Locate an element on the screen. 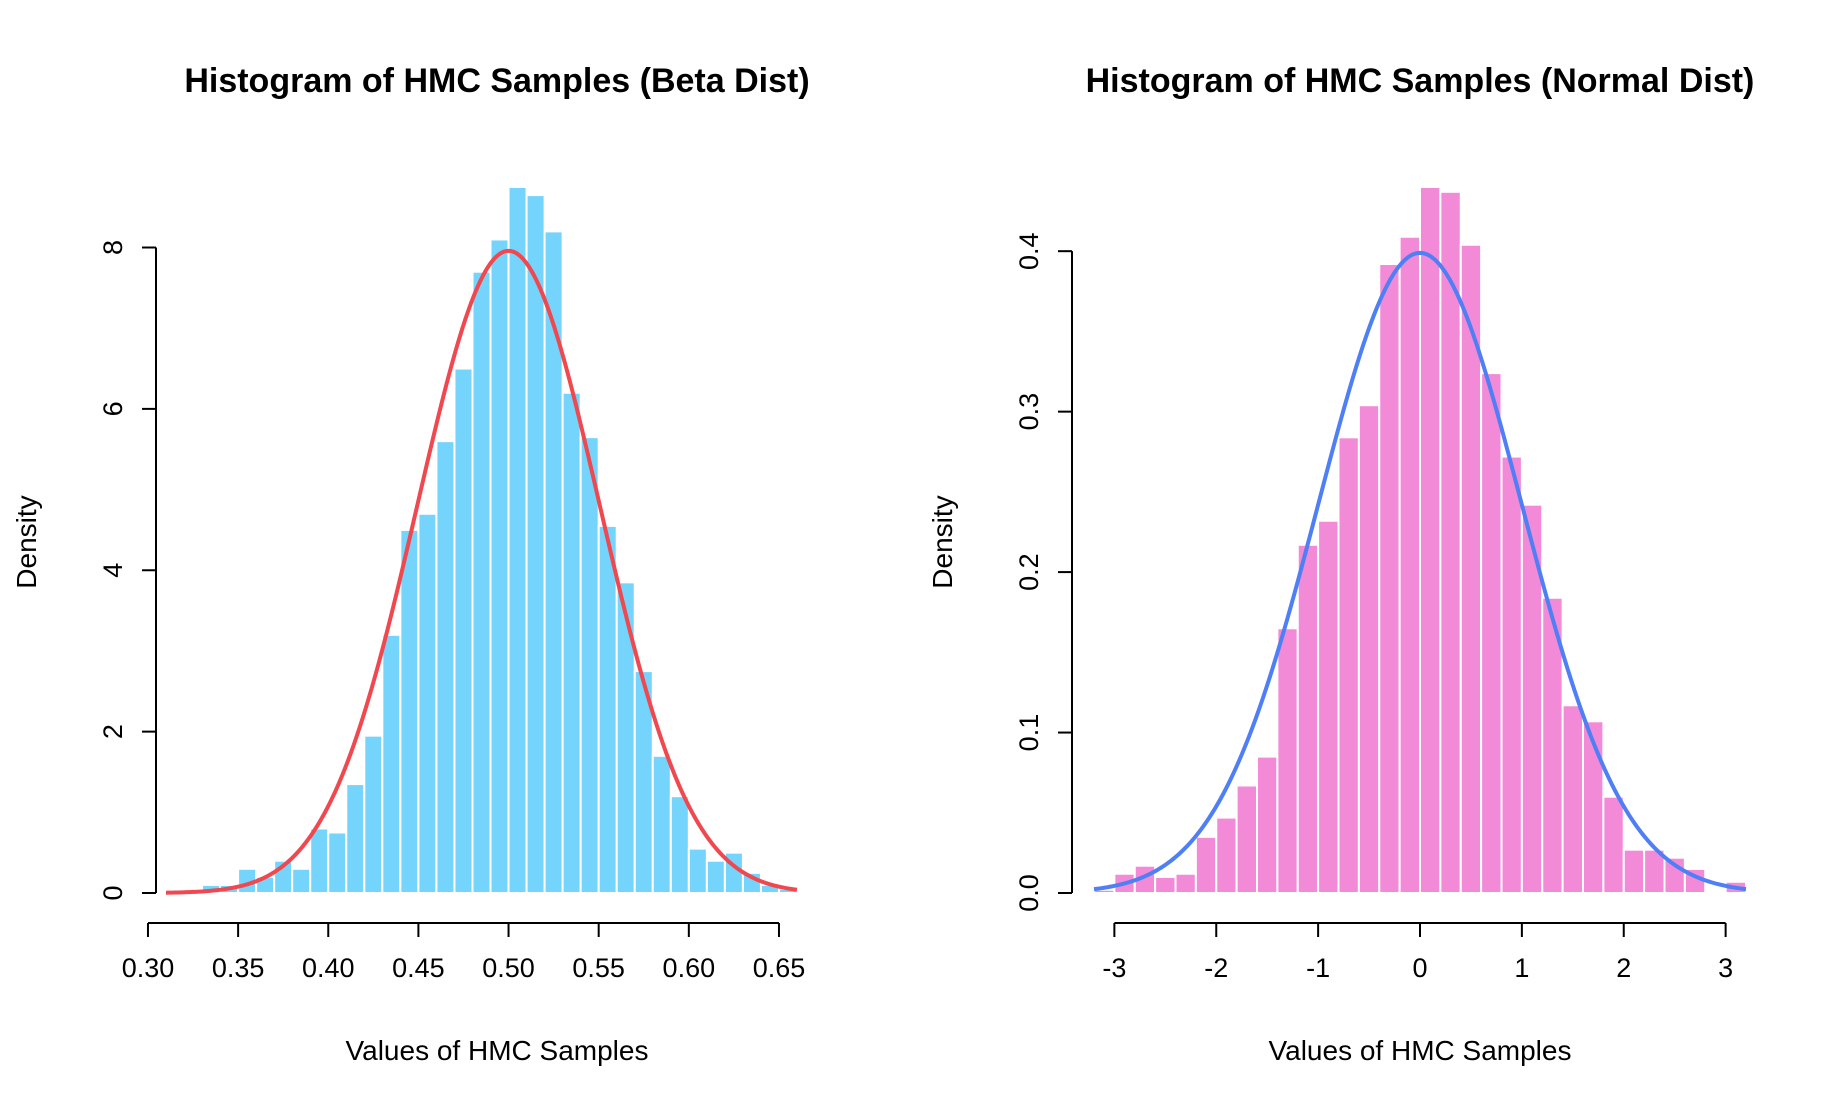 The image size is (1824, 1110). beta-x-tick-label: 0.30 is located at coordinates (148, 968).